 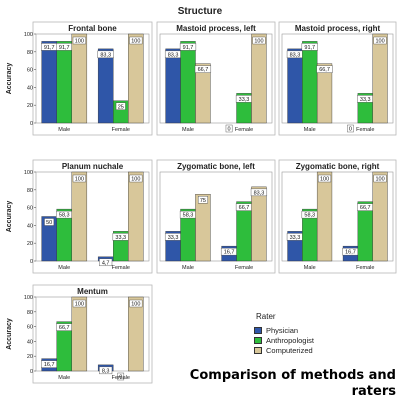 What do you see at coordinates (259, 40) in the screenshot?
I see `value-label-box-mastoid-process-left-female-computerized` at bounding box center [259, 40].